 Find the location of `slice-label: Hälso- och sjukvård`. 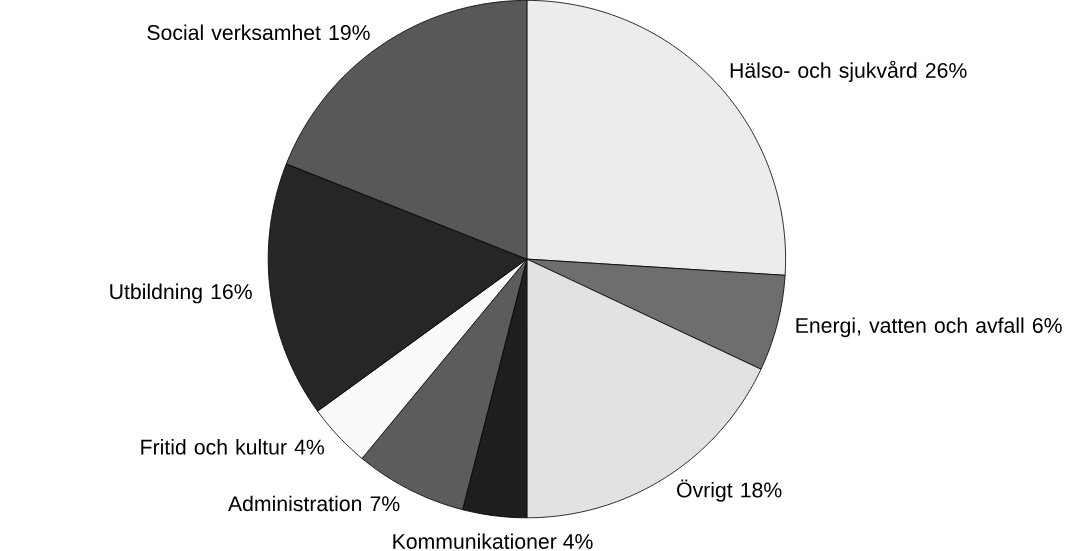

slice-label: Hälso- och sjukvård is located at coordinates (823, 71).